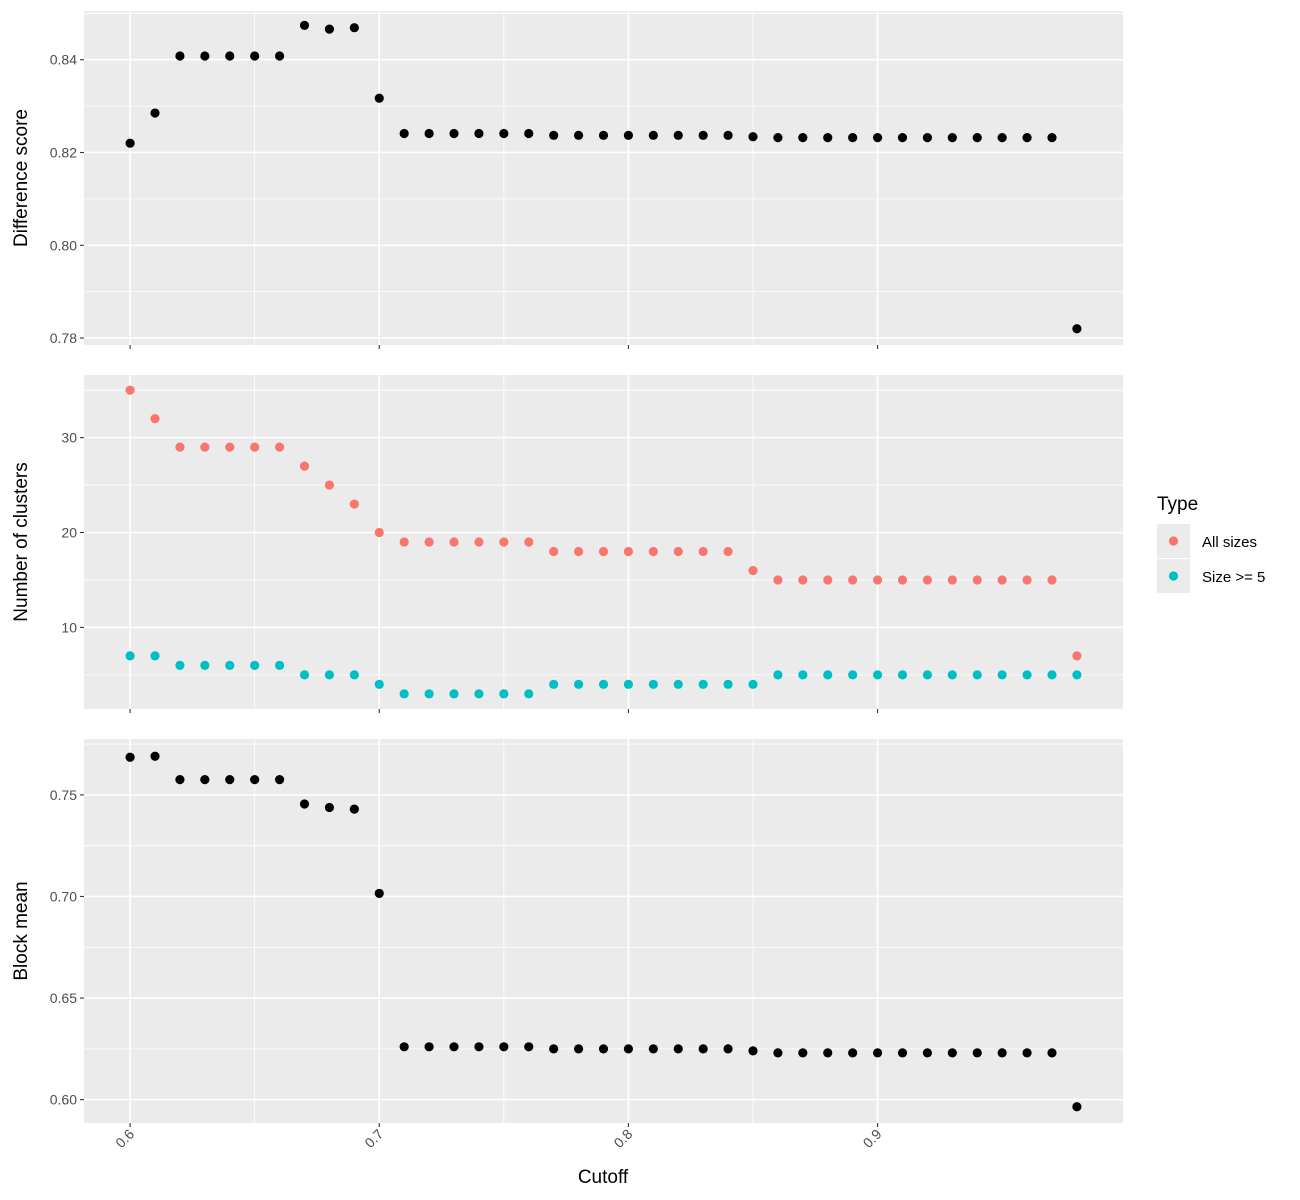 This screenshot has height=1200, width=1300. Describe the element at coordinates (63, 998) in the screenshot. I see `y-tick-label: 0.65` at that location.